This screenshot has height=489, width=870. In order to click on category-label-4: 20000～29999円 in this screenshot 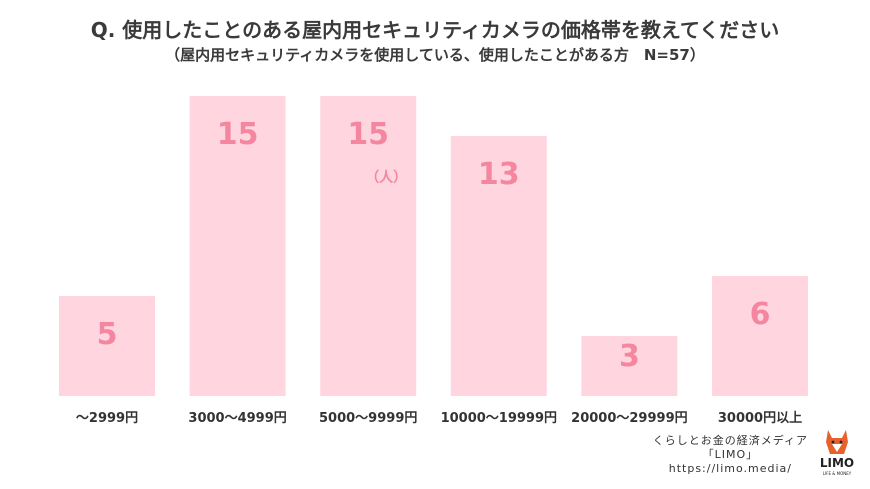, I will do `click(629, 418)`.